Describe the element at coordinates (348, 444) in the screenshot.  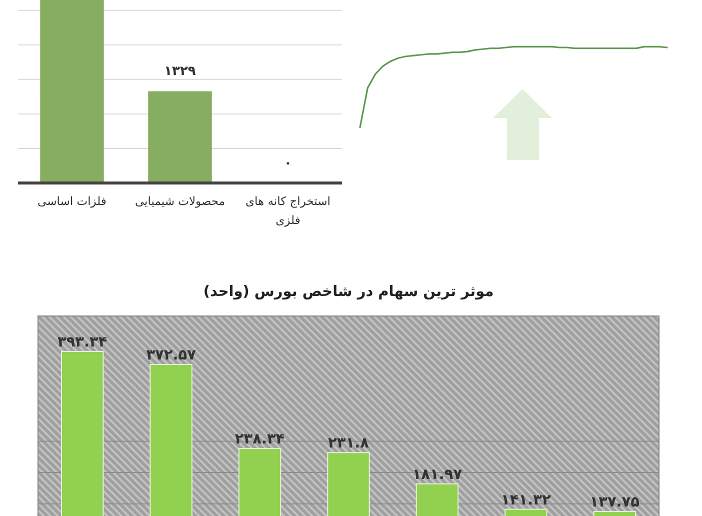
I see `data-label: ۲۳۱.۸` at that location.